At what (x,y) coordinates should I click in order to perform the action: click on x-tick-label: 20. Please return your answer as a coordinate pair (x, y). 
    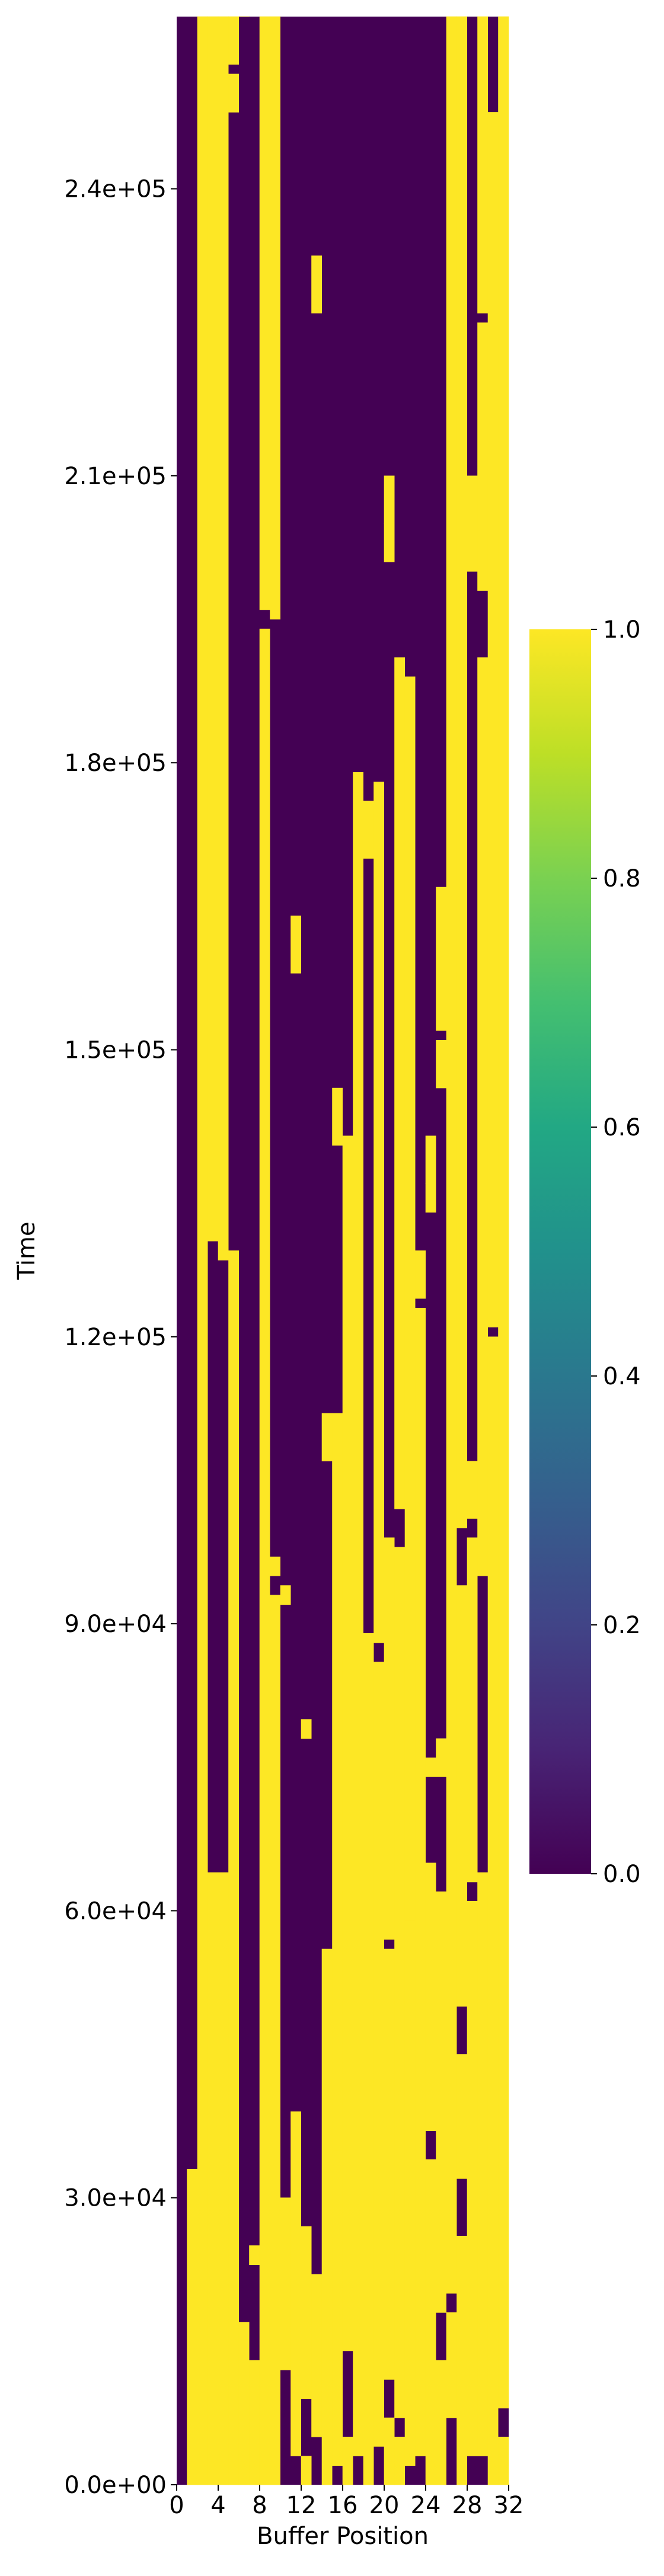
    Looking at the image, I should click on (384, 2505).